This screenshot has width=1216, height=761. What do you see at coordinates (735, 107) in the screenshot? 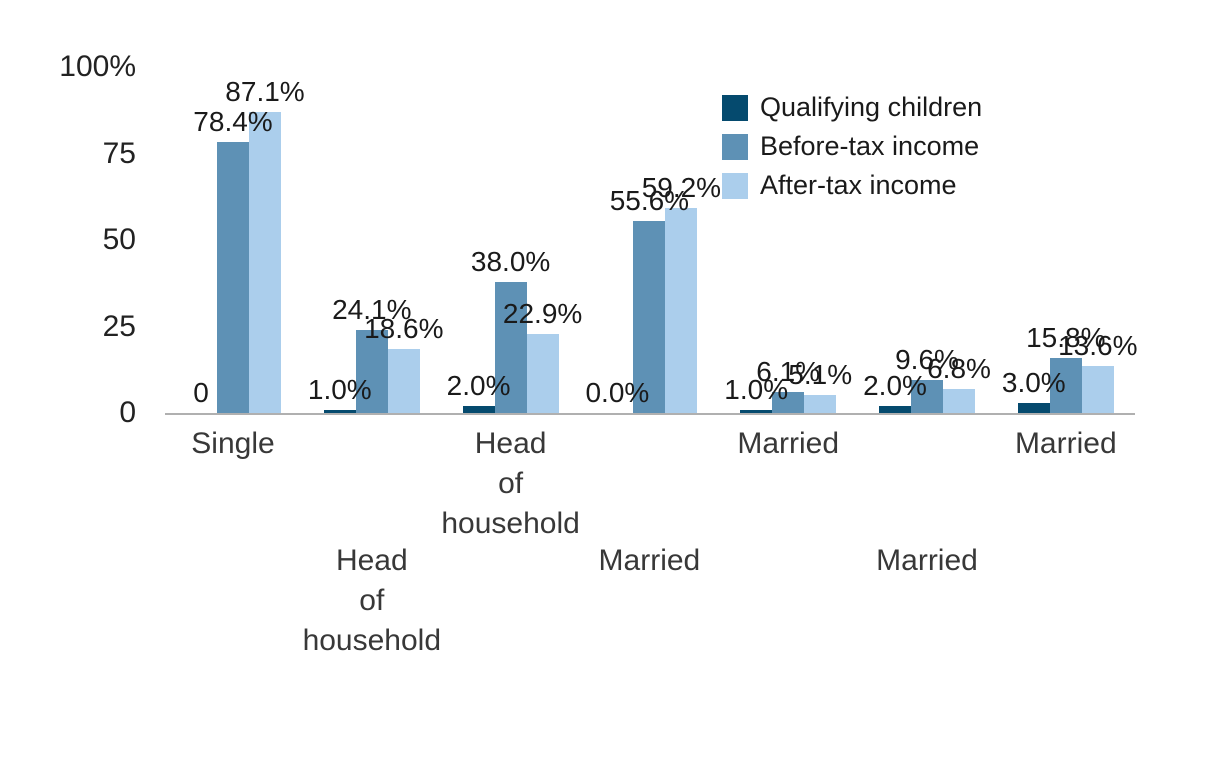
I see `legend-swatch-qualifying-children` at bounding box center [735, 107].